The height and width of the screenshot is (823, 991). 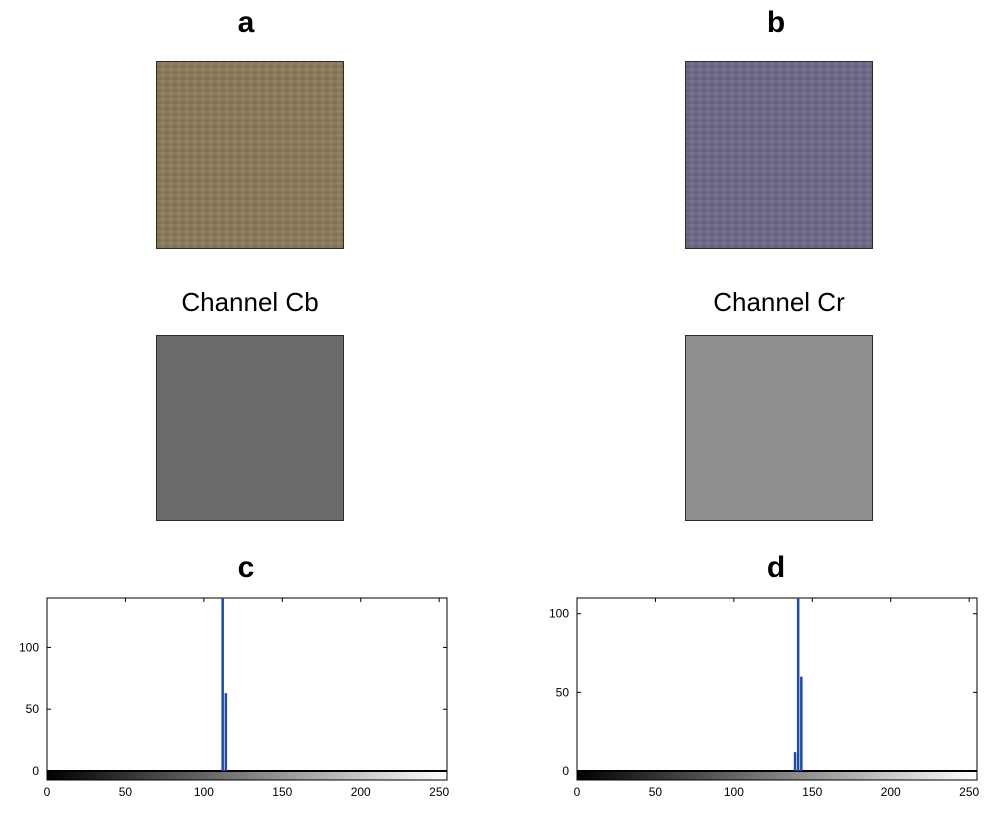 I want to click on panel-label-d: d, so click(x=776, y=567).